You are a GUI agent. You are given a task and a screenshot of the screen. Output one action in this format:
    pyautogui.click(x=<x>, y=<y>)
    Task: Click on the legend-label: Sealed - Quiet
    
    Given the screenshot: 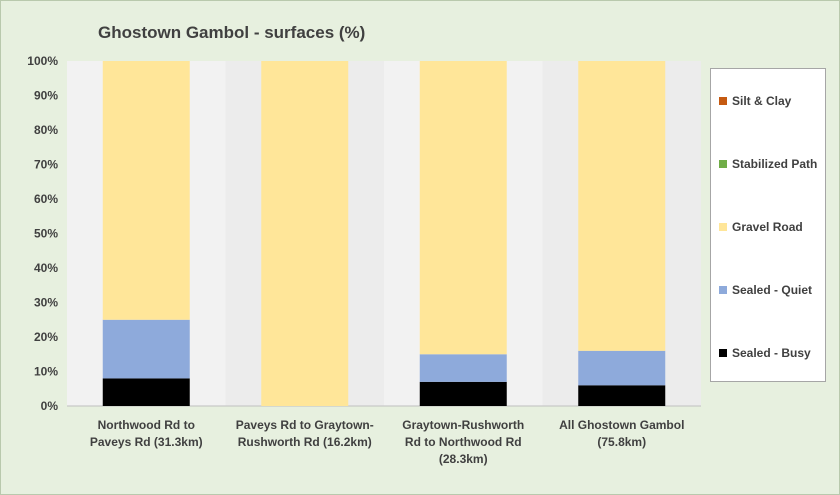 What is the action you would take?
    pyautogui.click(x=772, y=290)
    